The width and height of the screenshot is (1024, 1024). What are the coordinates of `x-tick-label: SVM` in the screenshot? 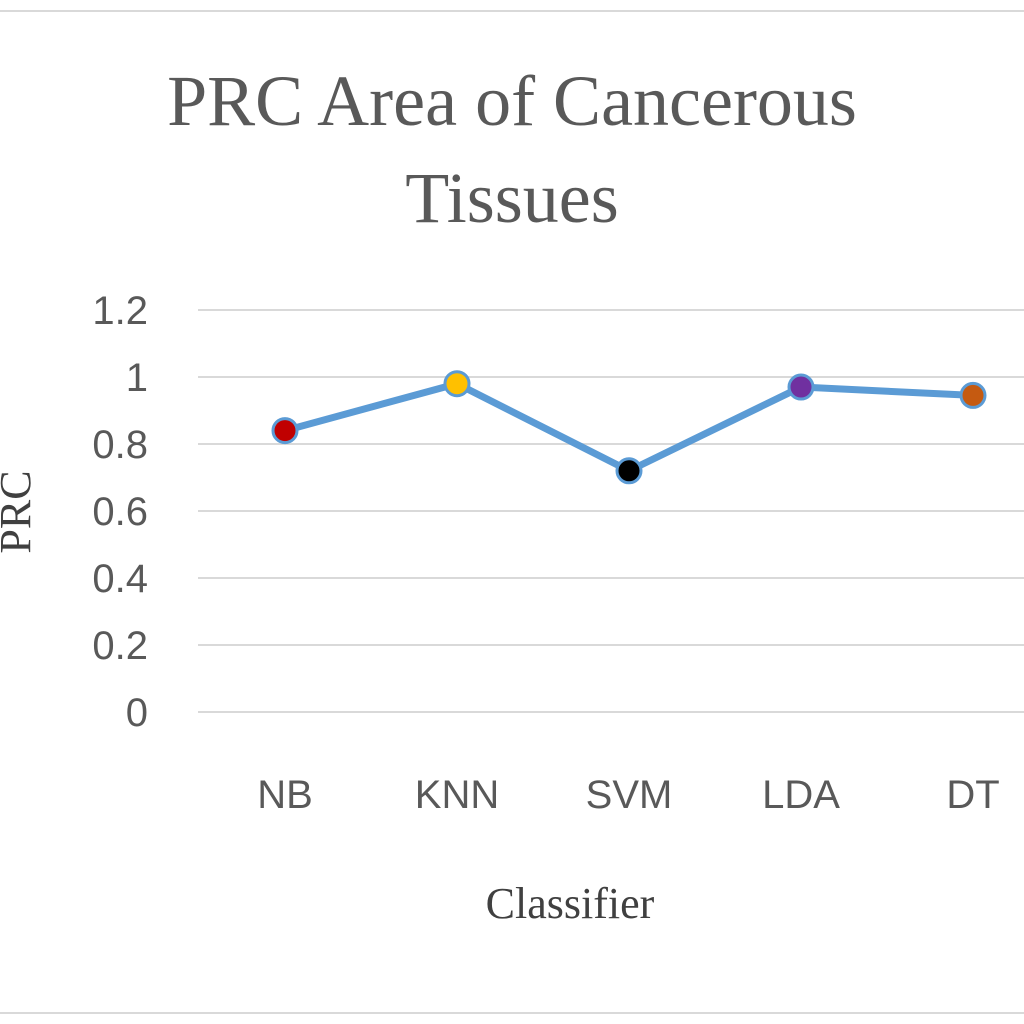 It's located at (629, 795).